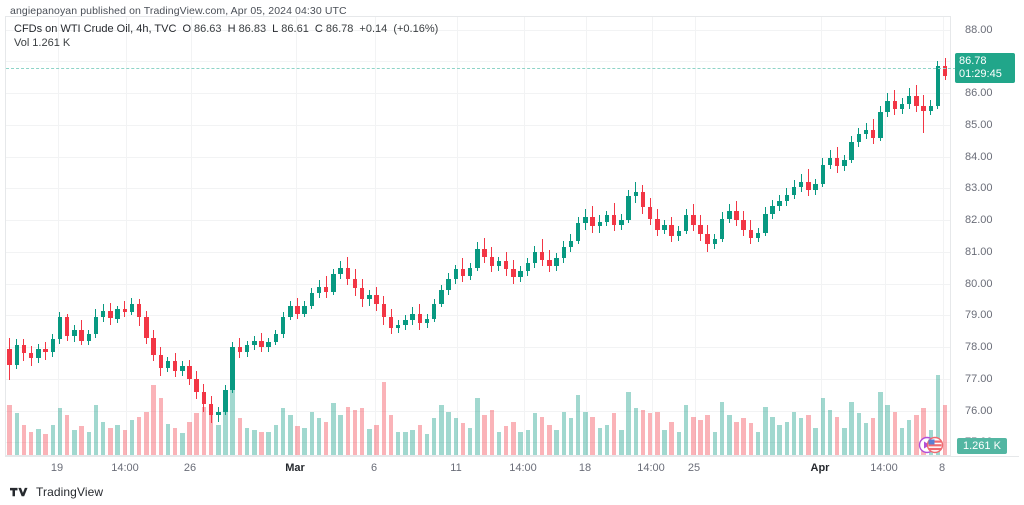 Image resolution: width=1024 pixels, height=505 pixels. What do you see at coordinates (931, 445) in the screenshot?
I see `us-flag-event-icon` at bounding box center [931, 445].